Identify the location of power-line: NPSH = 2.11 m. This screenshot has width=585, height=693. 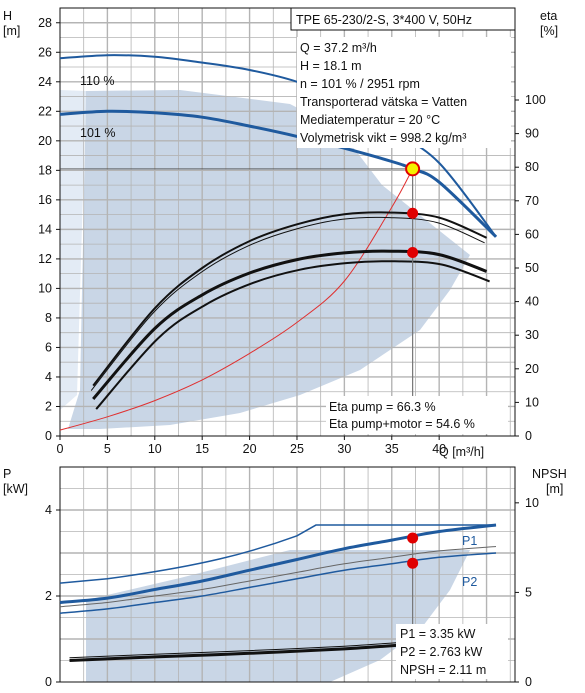
(443, 670).